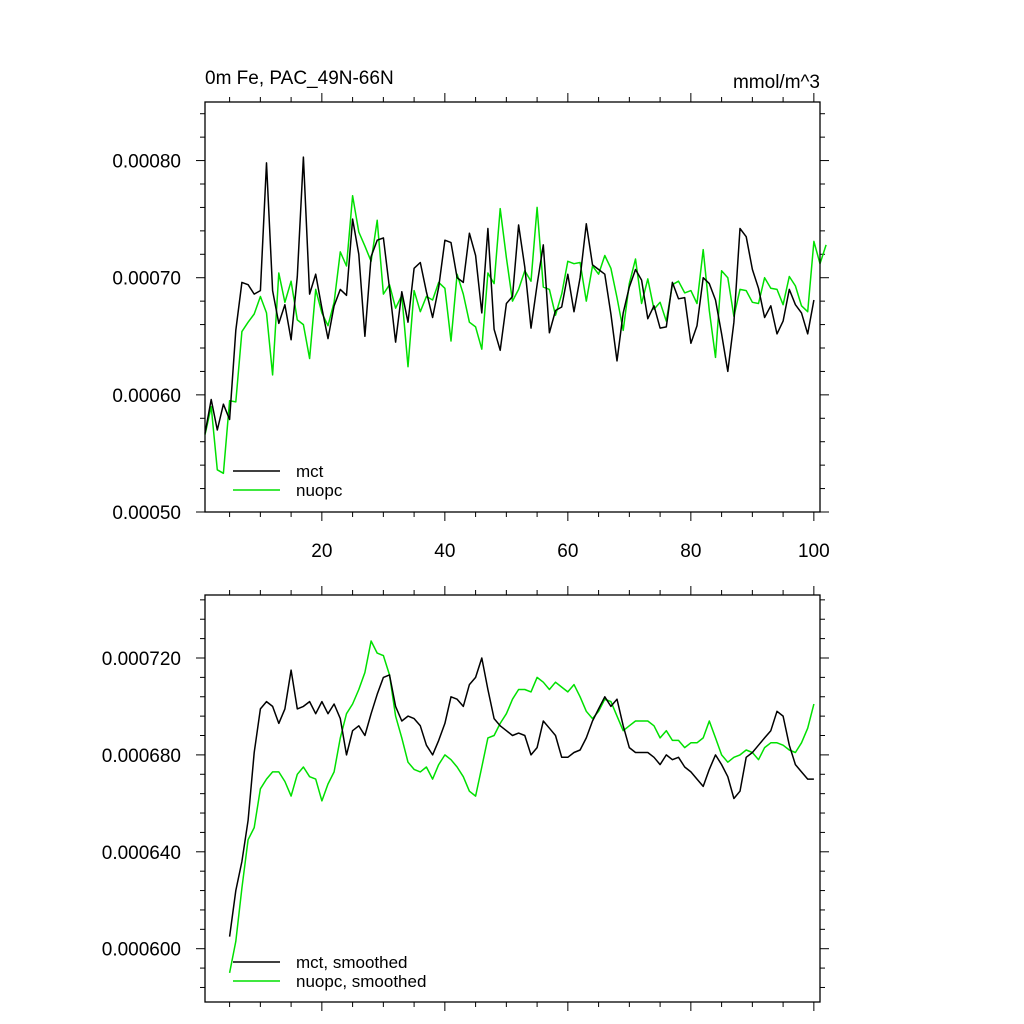 Image resolution: width=1024 pixels, height=1024 pixels. What do you see at coordinates (141, 659) in the screenshot?
I see `y-tick-label: 0.000720` at bounding box center [141, 659].